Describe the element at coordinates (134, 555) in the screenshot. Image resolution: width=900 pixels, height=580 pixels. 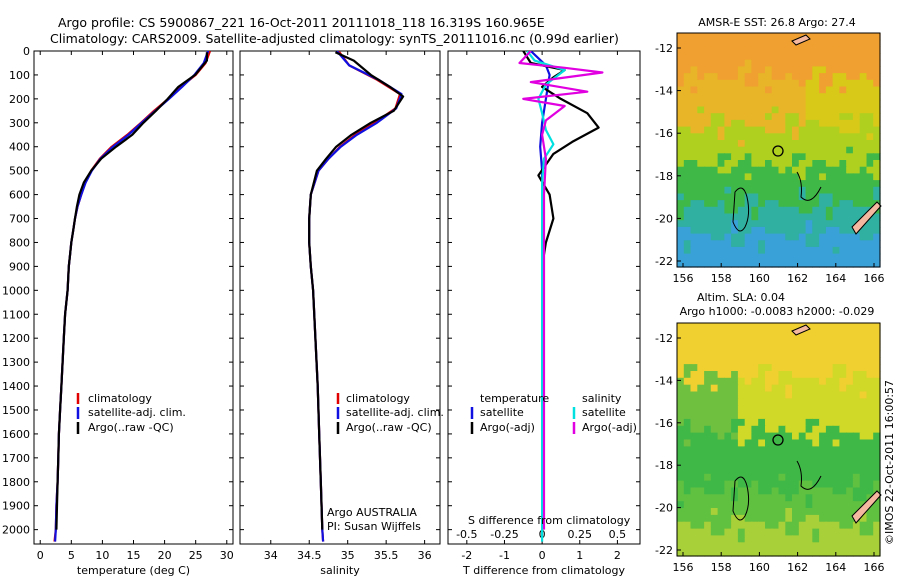
I see `x-tick-label: 15` at that location.